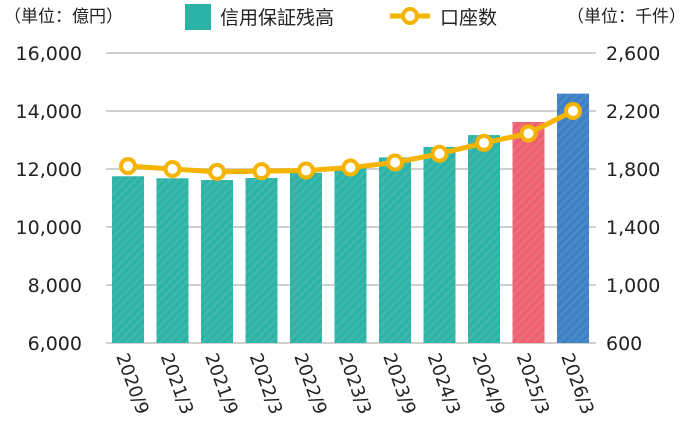  I want to click on right-tick-label: 1,000, so click(633, 286).